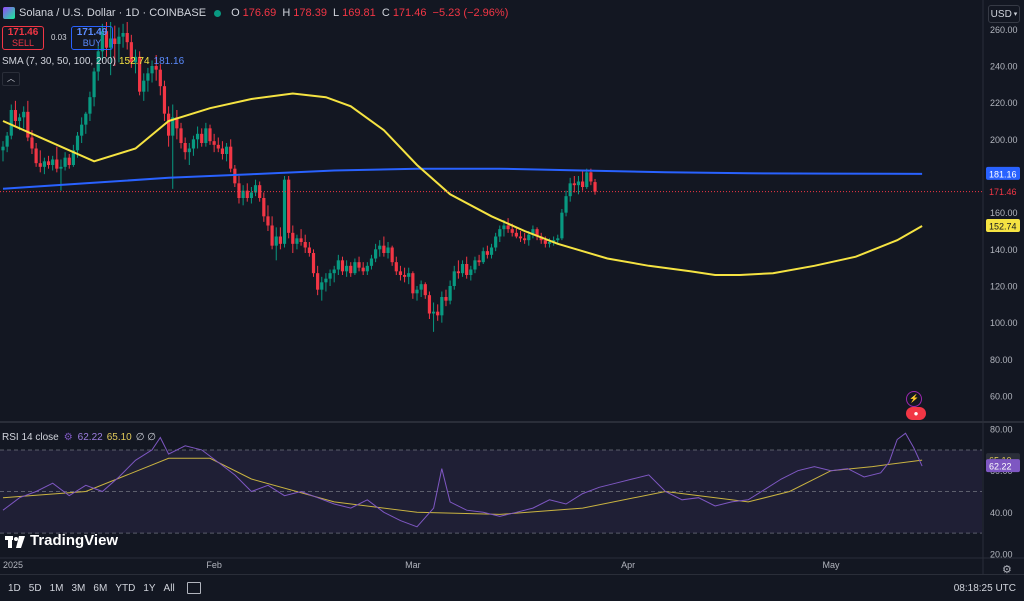 This screenshot has height=601, width=1024. What do you see at coordinates (1004, 67) in the screenshot?
I see `price-tick-240: 240.00` at bounding box center [1004, 67].